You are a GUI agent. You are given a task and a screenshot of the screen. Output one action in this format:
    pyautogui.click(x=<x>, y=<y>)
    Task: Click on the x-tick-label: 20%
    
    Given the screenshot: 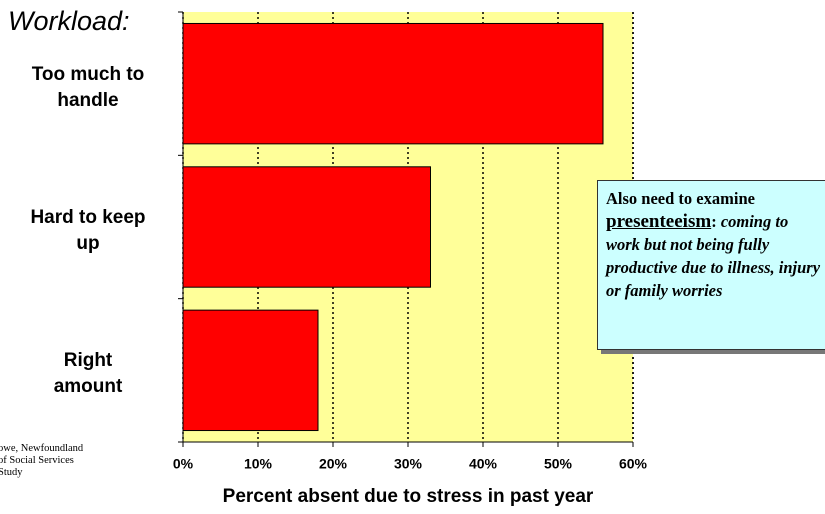 What is the action you would take?
    pyautogui.click(x=333, y=464)
    